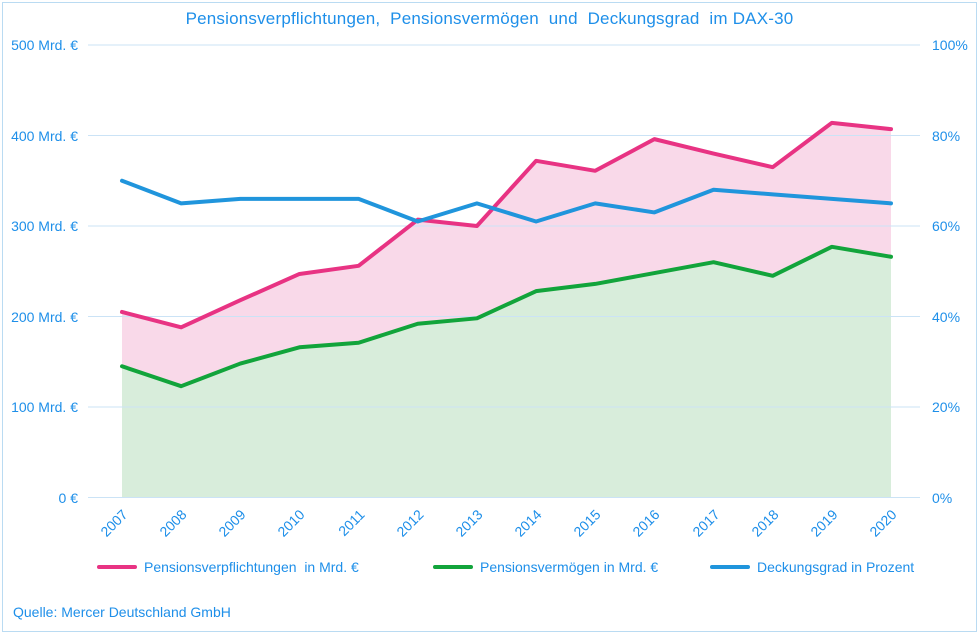  Describe the element at coordinates (122, 612) in the screenshot. I see `source-note: Quelle: Mercer Deutschland GmbH` at that location.